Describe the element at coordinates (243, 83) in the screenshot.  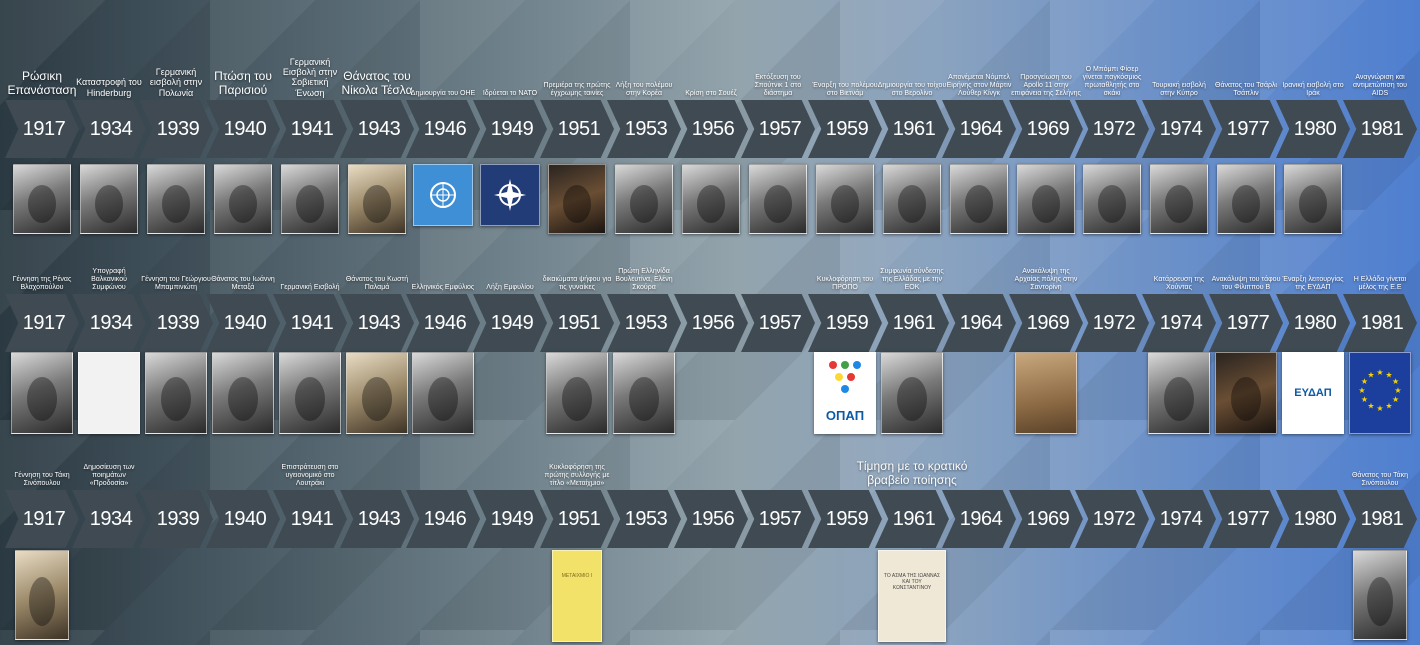
I see `event-label: Πτώση του Παρισιού` at that location.